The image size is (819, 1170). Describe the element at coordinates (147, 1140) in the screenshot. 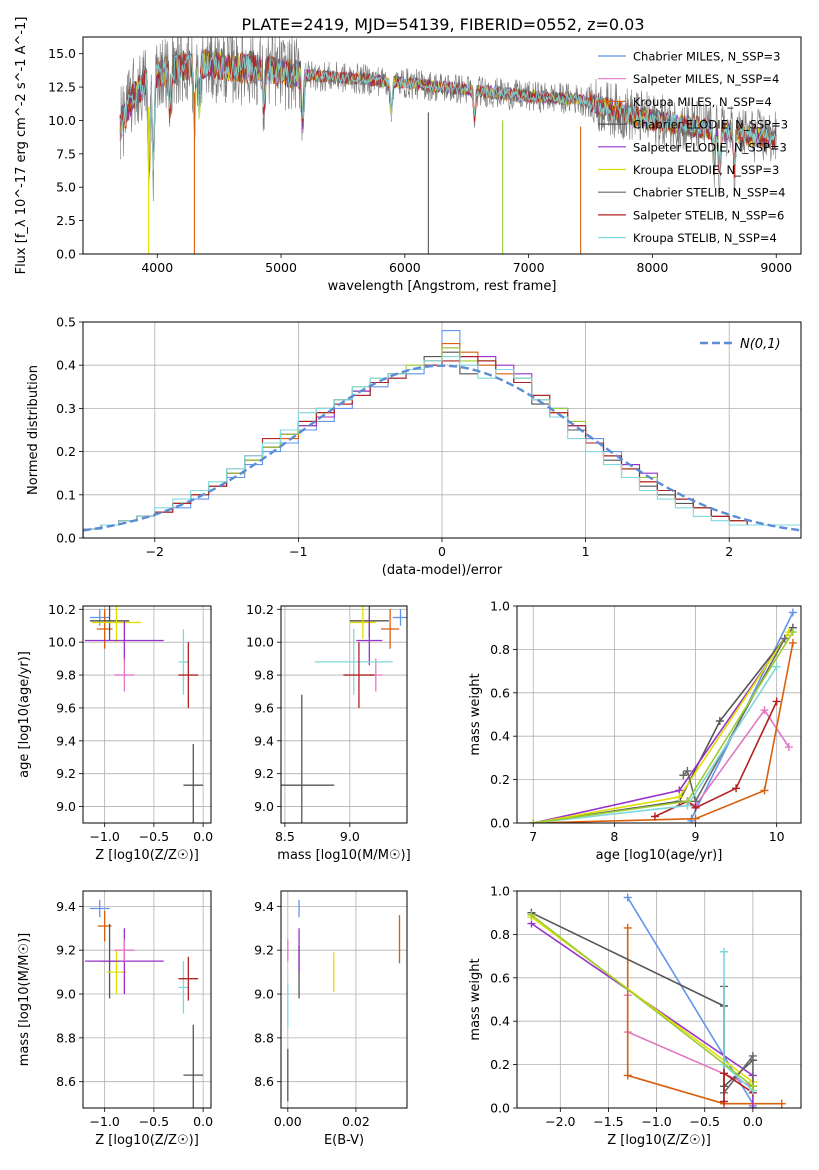

I see `mass_vs_Z-x-label: Z [log10(Z/Z☉)]` at that location.